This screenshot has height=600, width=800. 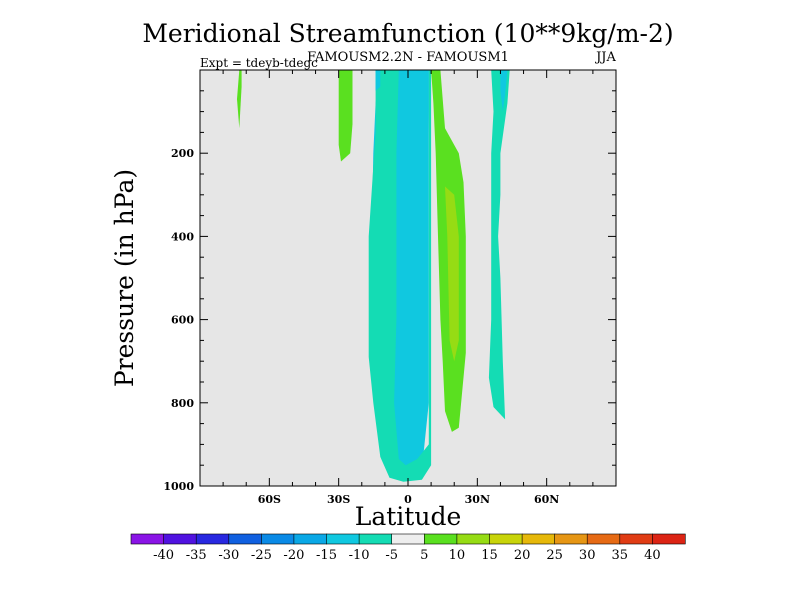 What do you see at coordinates (269, 499) in the screenshot?
I see `x-tick-label: 60S` at bounding box center [269, 499].